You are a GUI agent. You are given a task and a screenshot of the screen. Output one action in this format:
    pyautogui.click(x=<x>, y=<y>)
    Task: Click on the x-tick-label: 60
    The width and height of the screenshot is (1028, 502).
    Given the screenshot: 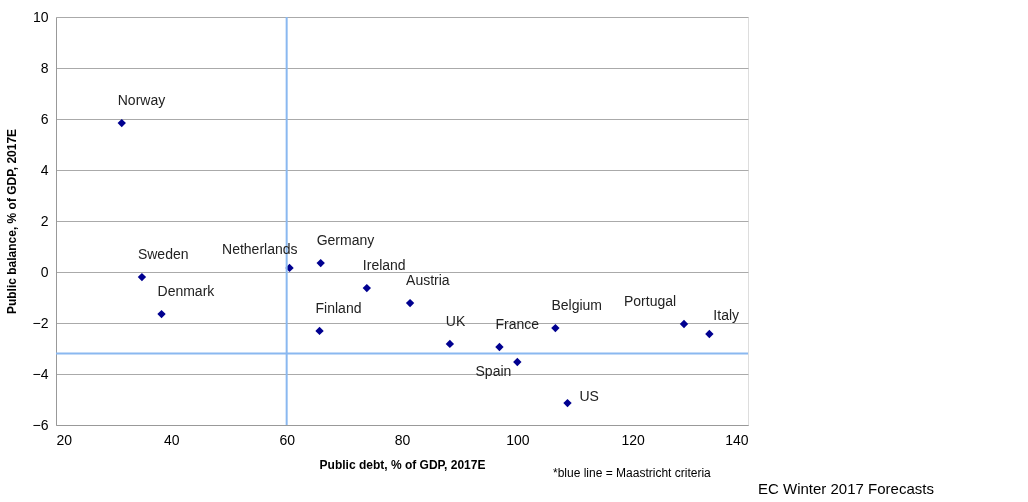 What is the action you would take?
    pyautogui.click(x=287, y=439)
    